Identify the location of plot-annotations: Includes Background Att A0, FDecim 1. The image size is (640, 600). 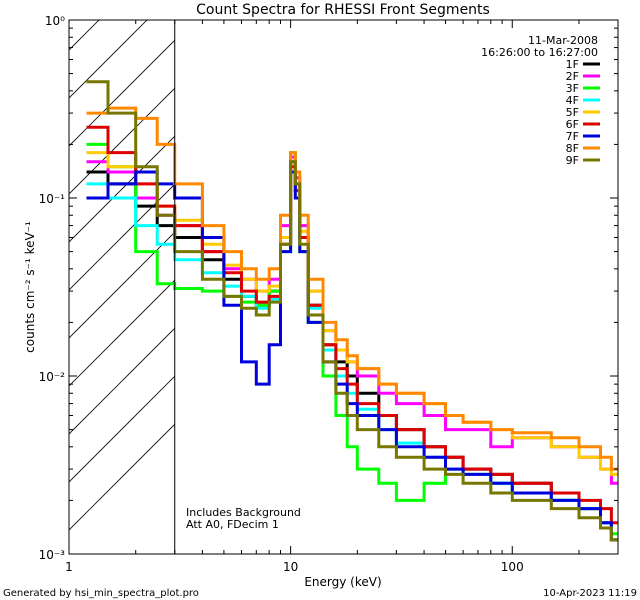
(243, 518).